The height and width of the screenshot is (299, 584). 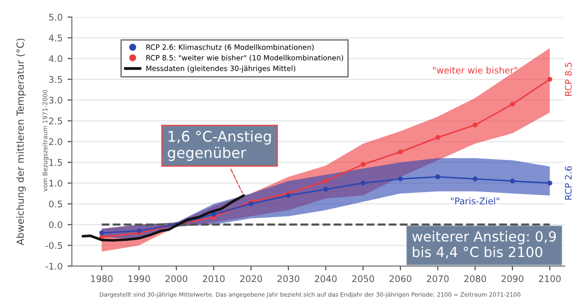 I want to click on x-tick-label: 2080, so click(x=475, y=278).